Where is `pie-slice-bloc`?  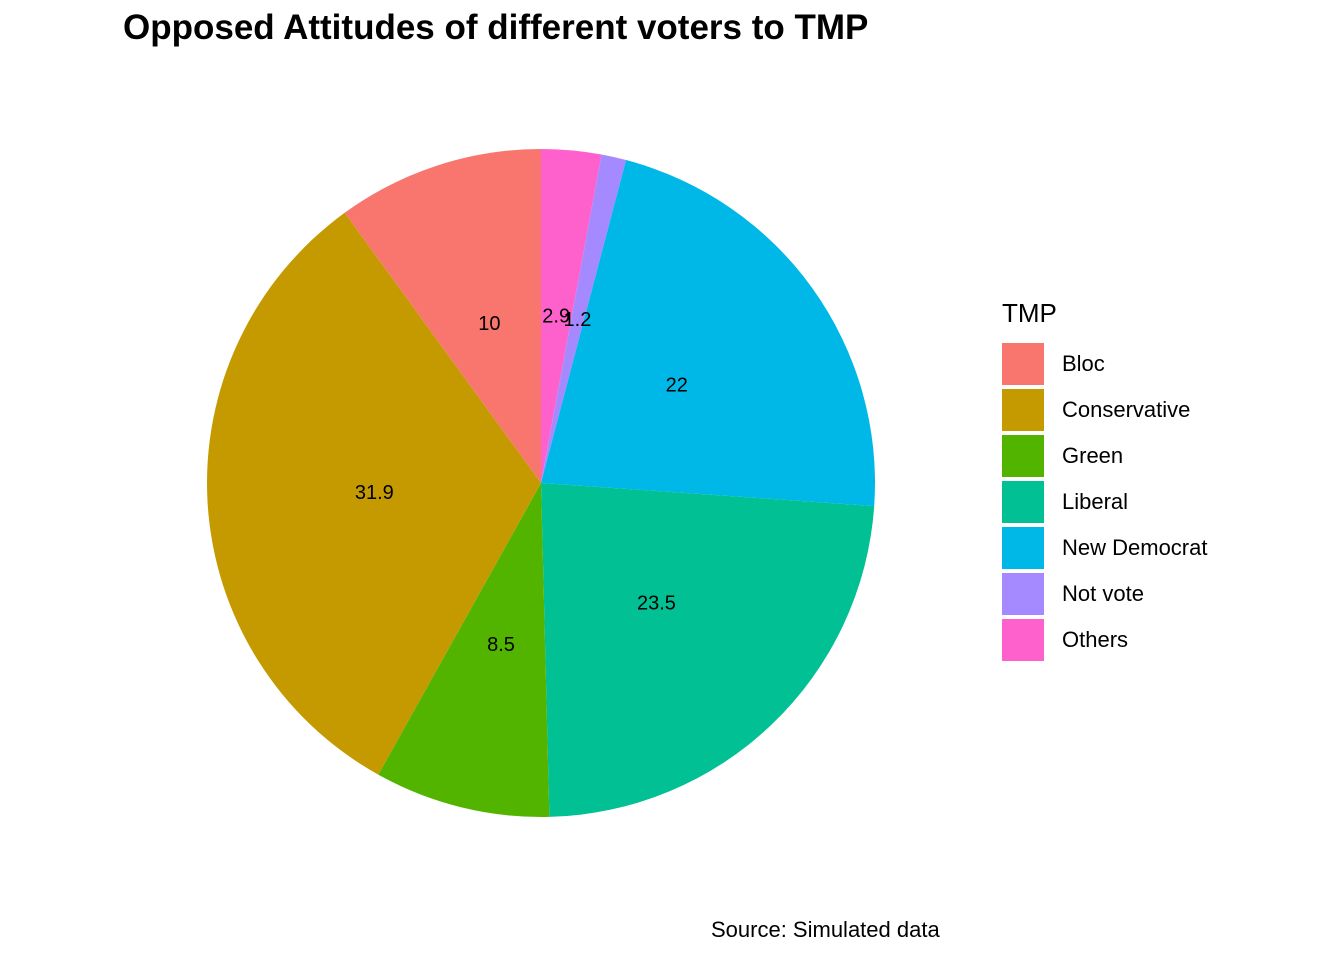 pie-slice-bloc is located at coordinates (442, 316).